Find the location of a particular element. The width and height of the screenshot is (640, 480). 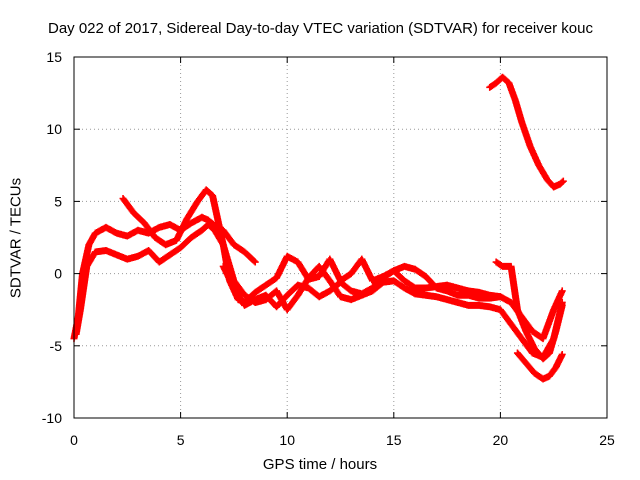

y-axis-label: SDTVAR / TECUs is located at coordinates (16, 238).